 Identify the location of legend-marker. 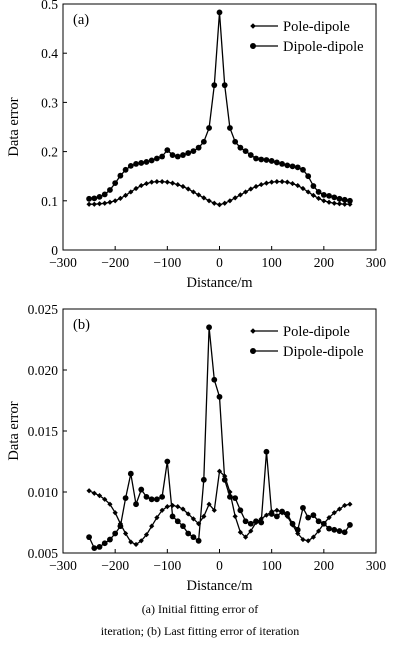
(253, 46).